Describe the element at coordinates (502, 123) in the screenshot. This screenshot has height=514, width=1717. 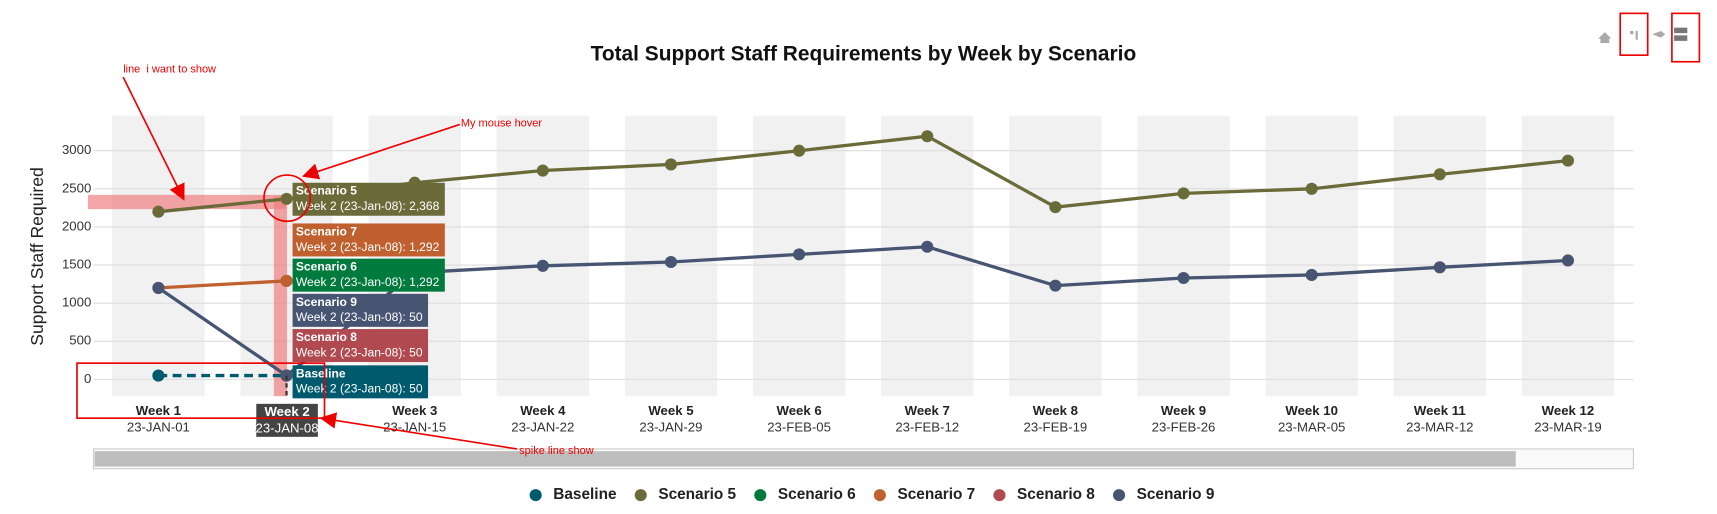
I see `annotation-text: My mouse hover` at that location.